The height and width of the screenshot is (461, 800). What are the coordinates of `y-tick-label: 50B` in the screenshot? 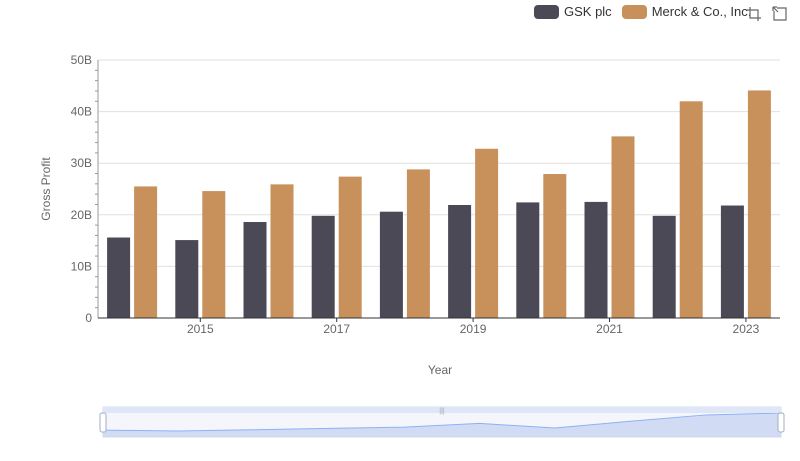 It's located at (81, 60).